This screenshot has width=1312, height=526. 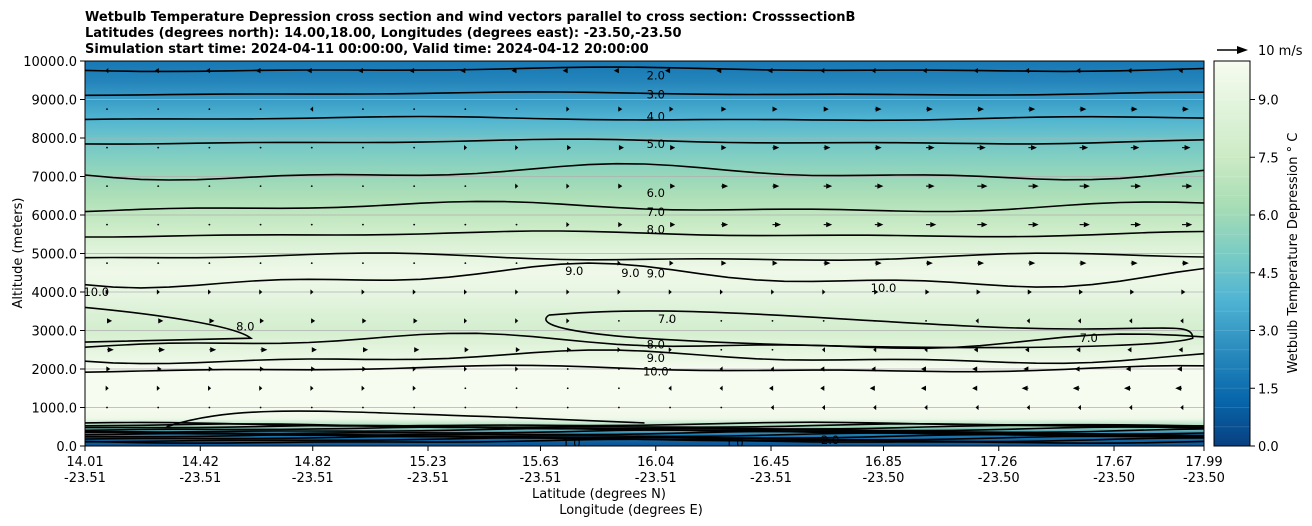 What do you see at coordinates (1268, 158) in the screenshot?
I see `colorbar-tick-label: 7.5` at bounding box center [1268, 158].